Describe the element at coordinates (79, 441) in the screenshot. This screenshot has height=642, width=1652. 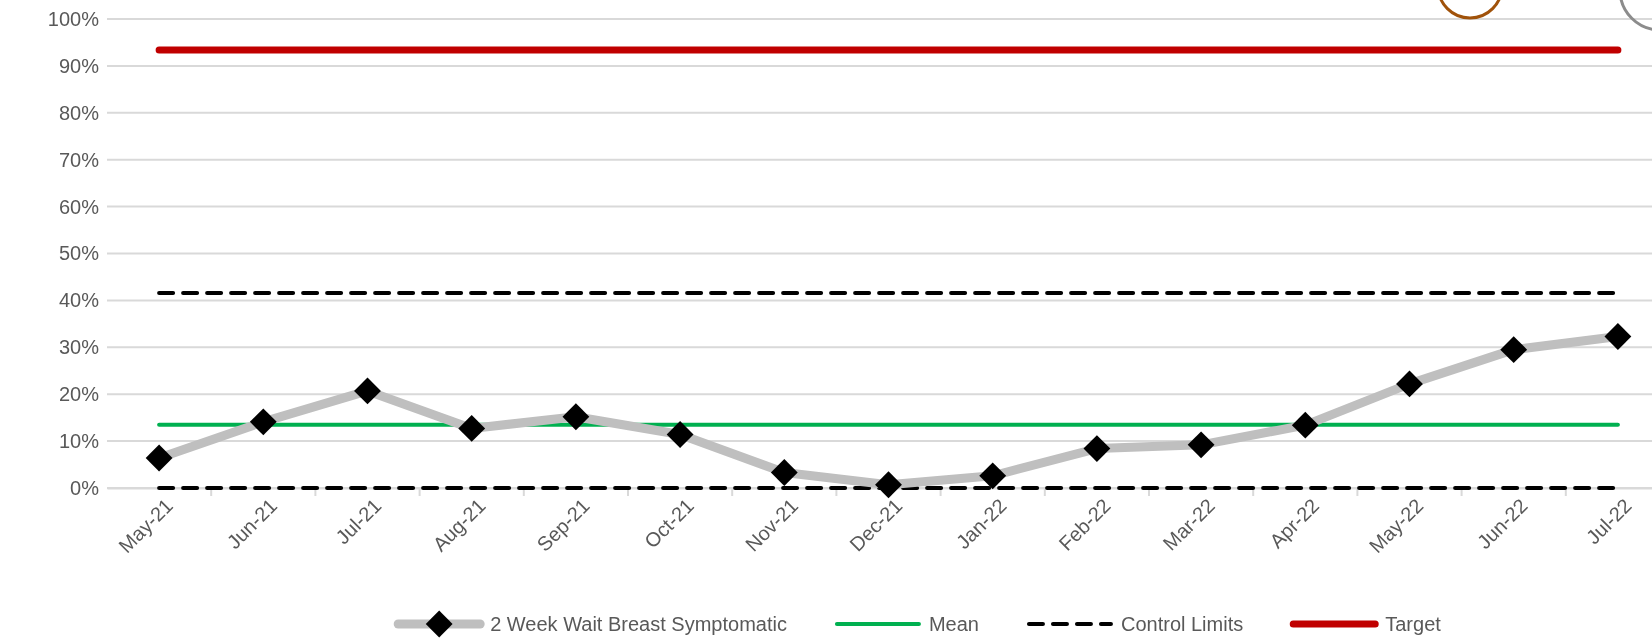
I see `y-tick-label: 10%` at that location.